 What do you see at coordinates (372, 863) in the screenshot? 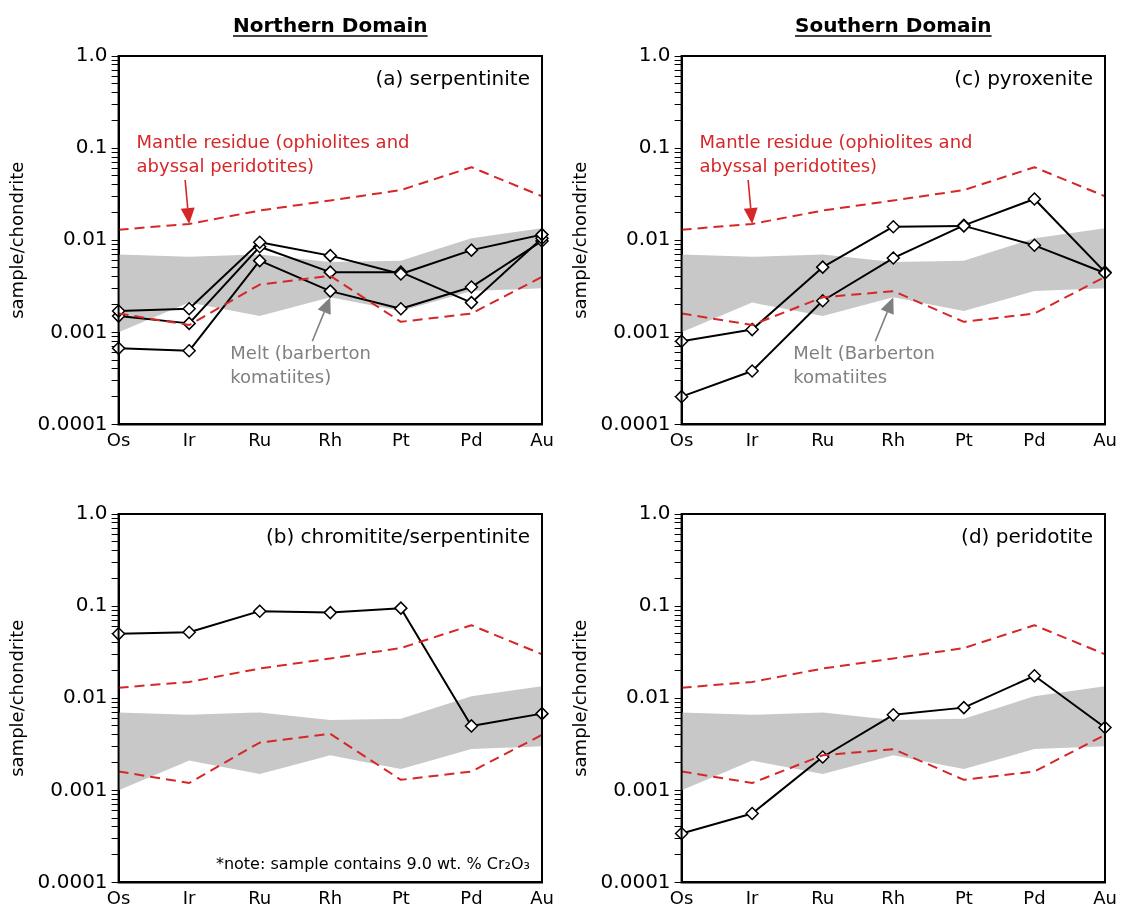
I see `annotation: *note: sample contains 9.0 wt. % Cr₂O₃` at bounding box center [372, 863].